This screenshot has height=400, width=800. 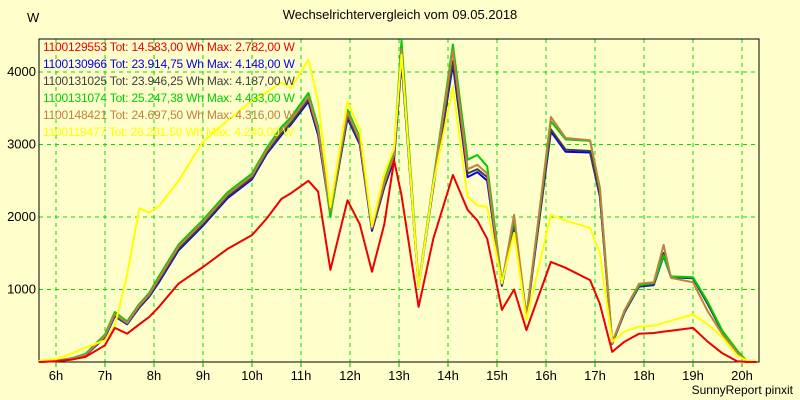 I want to click on x-tick-label: 10h, so click(x=252, y=375).